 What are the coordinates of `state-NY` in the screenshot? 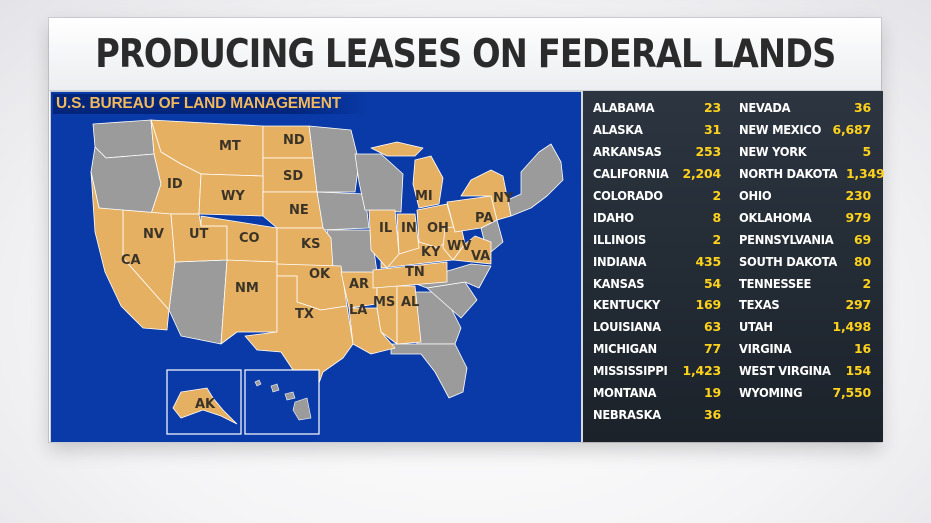 It's located at (486, 195).